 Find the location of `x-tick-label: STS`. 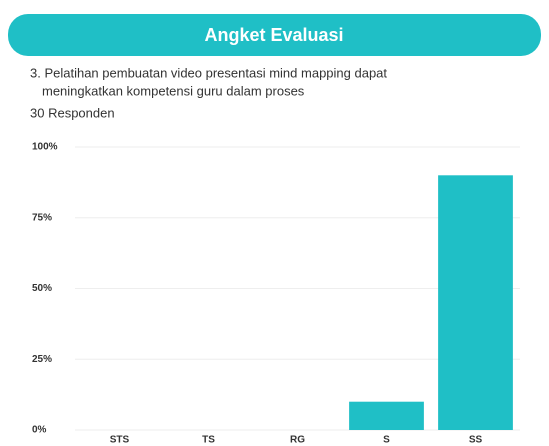

x-tick-label: STS is located at coordinates (120, 440).